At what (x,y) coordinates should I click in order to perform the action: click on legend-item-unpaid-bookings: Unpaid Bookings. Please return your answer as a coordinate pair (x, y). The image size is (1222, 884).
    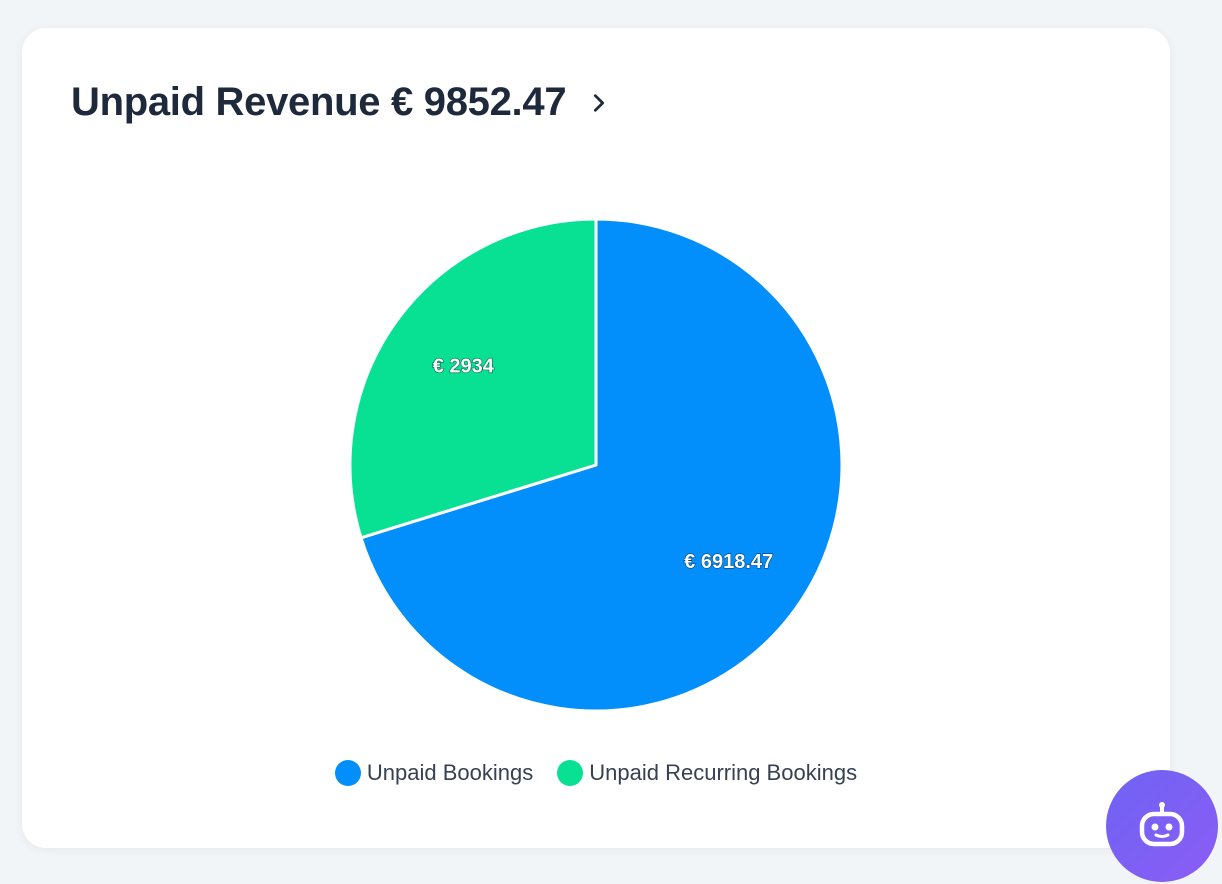
    Looking at the image, I should click on (434, 773).